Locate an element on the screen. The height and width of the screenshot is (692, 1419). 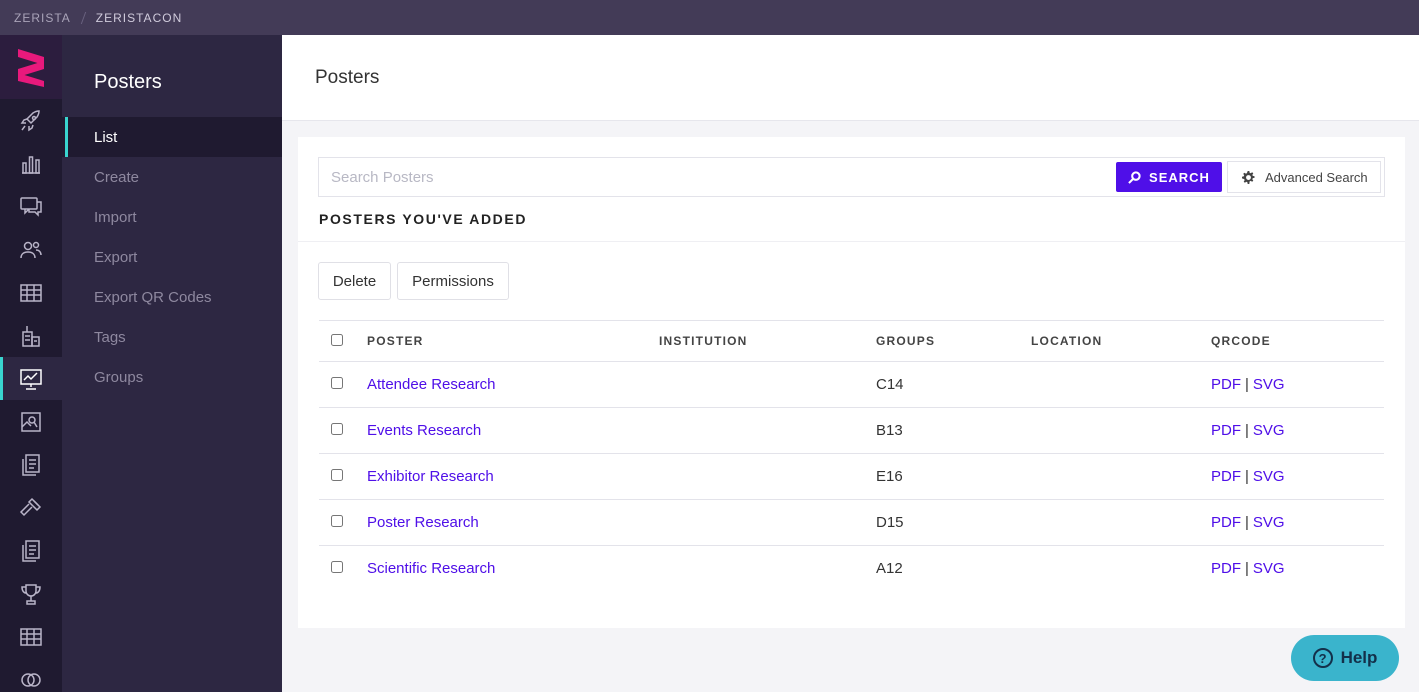
poster-link: Attendee Research is located at coordinates (431, 384).